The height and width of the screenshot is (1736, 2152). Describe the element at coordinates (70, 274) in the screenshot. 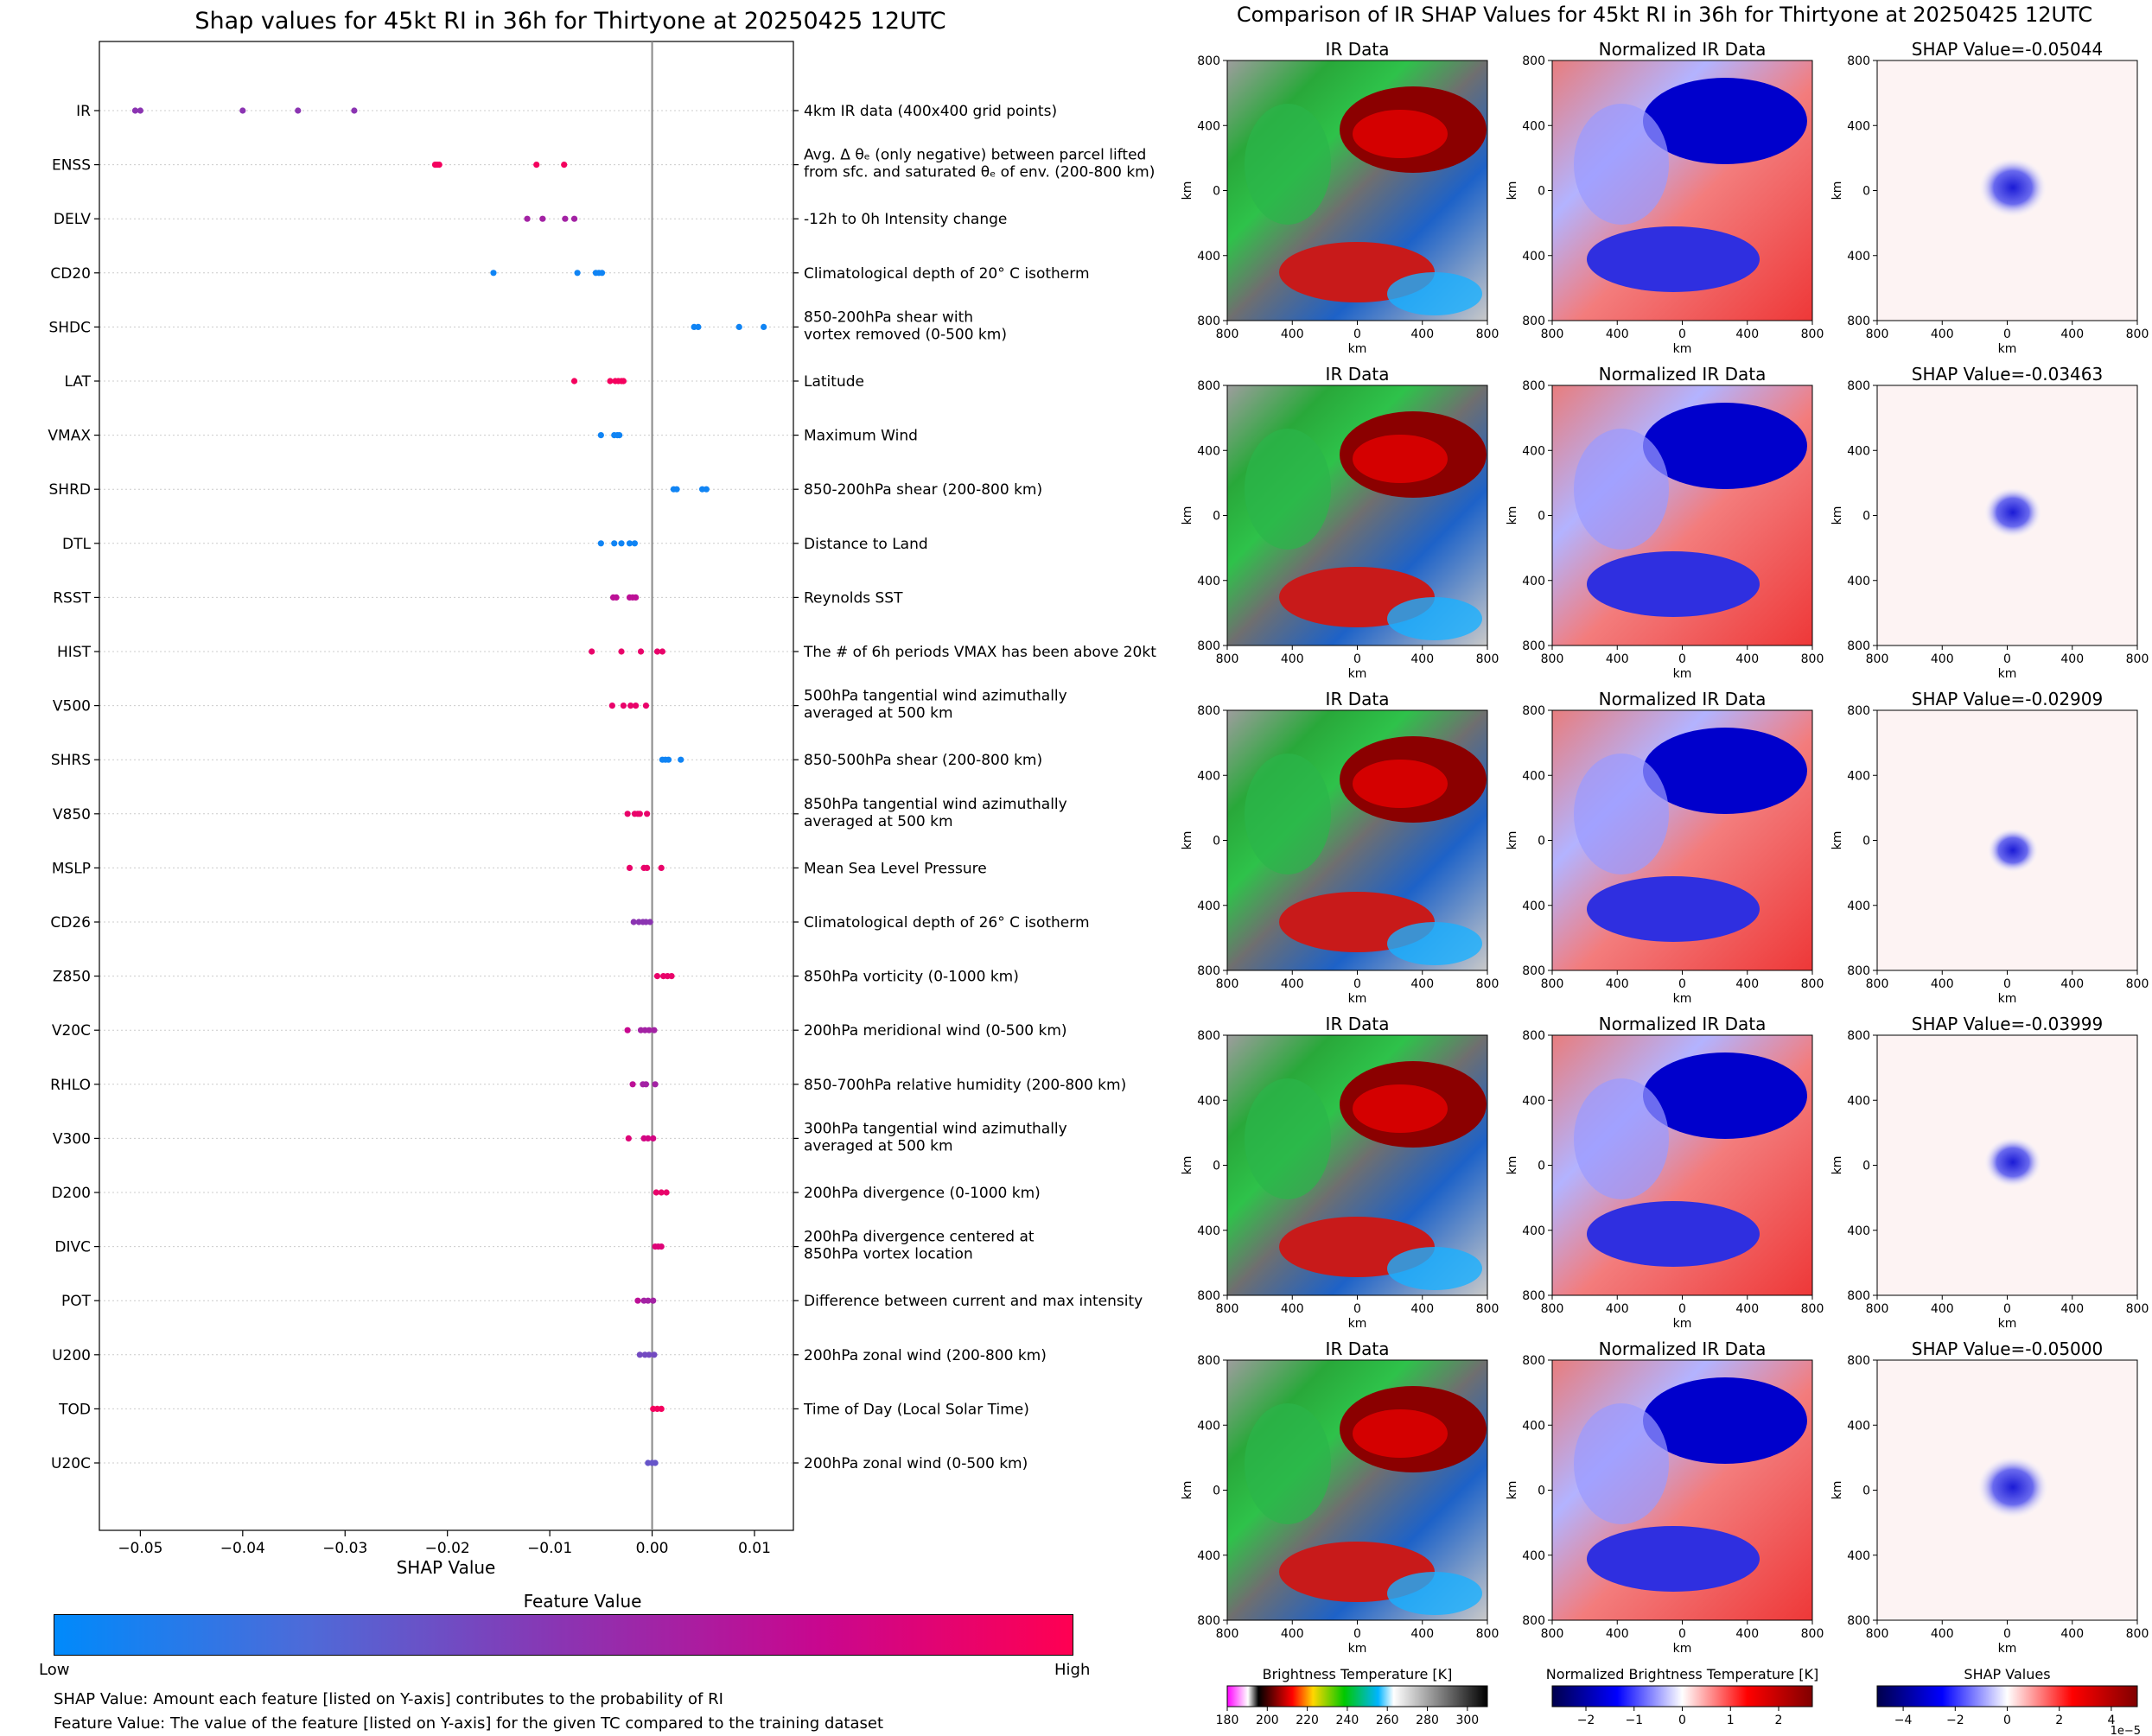

I see `feature-label: CD20` at that location.